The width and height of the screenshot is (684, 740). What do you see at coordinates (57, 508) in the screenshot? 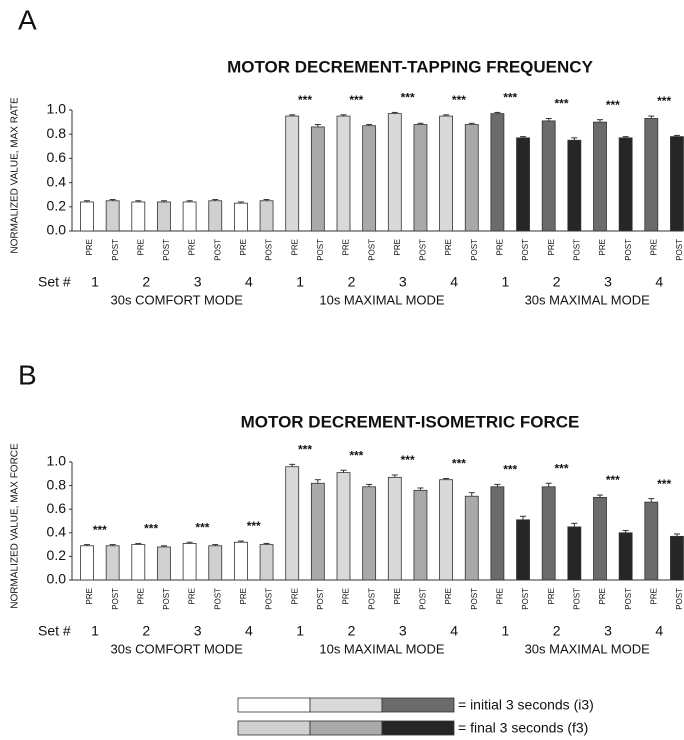
I see `y-tick-label: 0.6` at bounding box center [57, 508].